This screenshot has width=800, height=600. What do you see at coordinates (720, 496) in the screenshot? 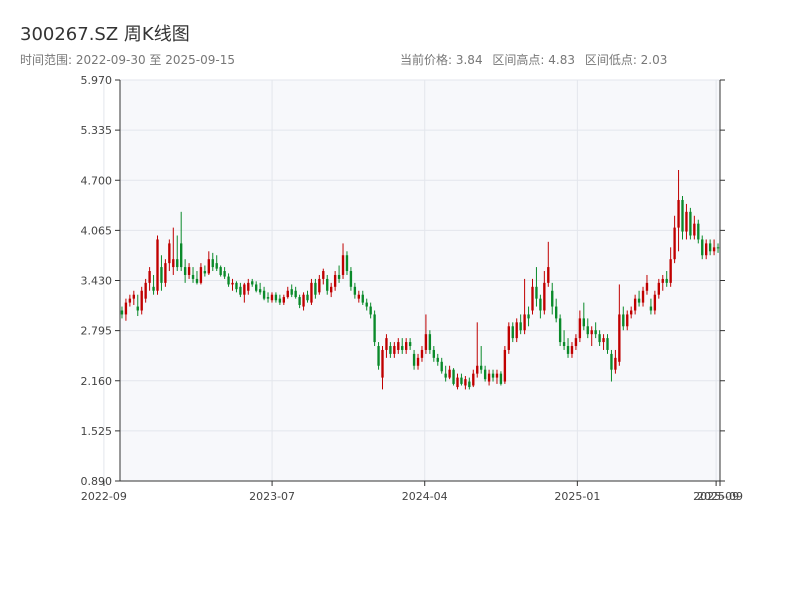
I see `x-tick-label: 2025-09` at bounding box center [720, 496].